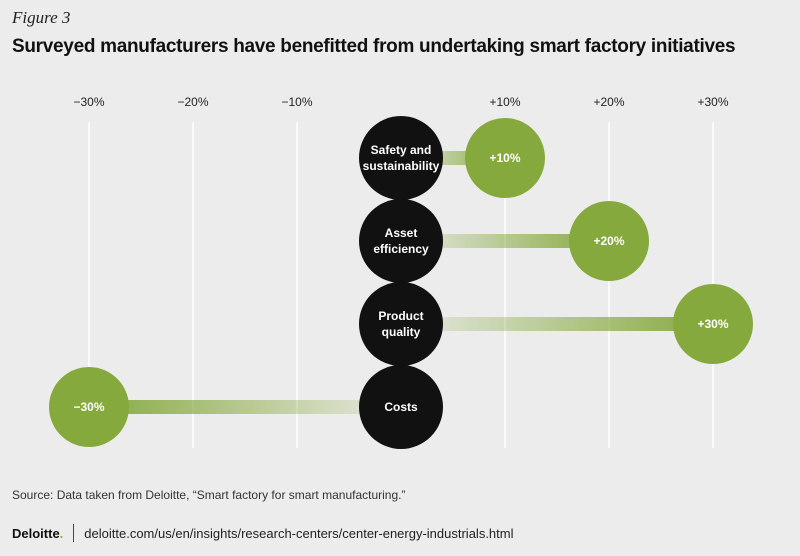 The height and width of the screenshot is (556, 800). Describe the element at coordinates (296, 102) in the screenshot. I see `x-tick-label: −10%` at that location.